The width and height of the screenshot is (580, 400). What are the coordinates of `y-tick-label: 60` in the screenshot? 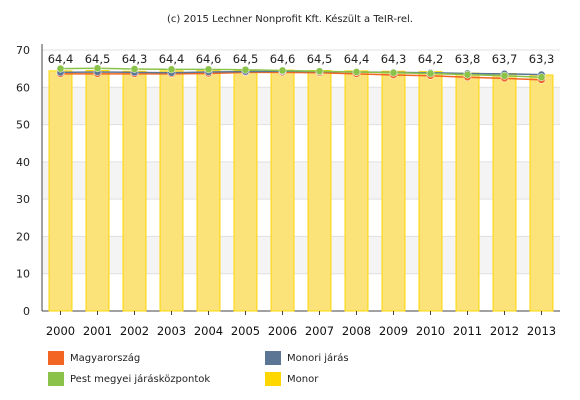 It's located at (23, 87).